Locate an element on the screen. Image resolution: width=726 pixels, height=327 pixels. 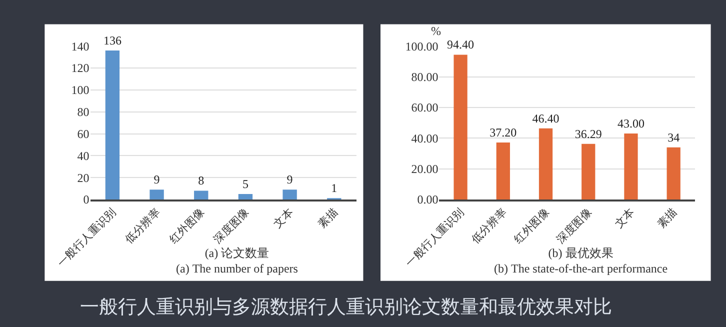
y-tick-label: 20.00 is located at coordinates (424, 169).